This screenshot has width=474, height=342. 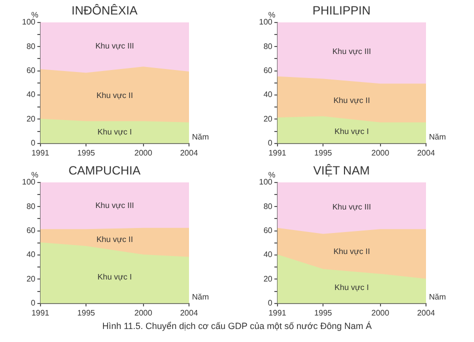 What do you see at coordinates (237, 326) in the screenshot?
I see `text: Hình 11.5. Chuyển dịch cơ cấu GDP của một số nước Đông Nam Á` at bounding box center [237, 326].